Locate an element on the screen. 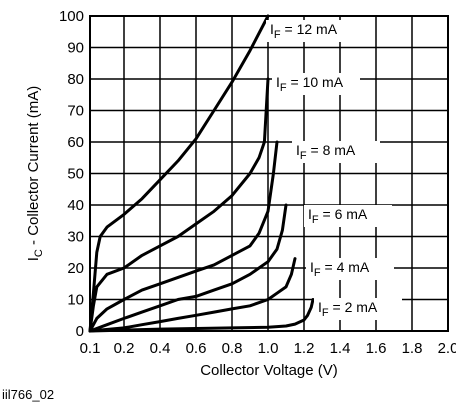  series-label-3: IF = 6 mA is located at coordinates (338, 216).